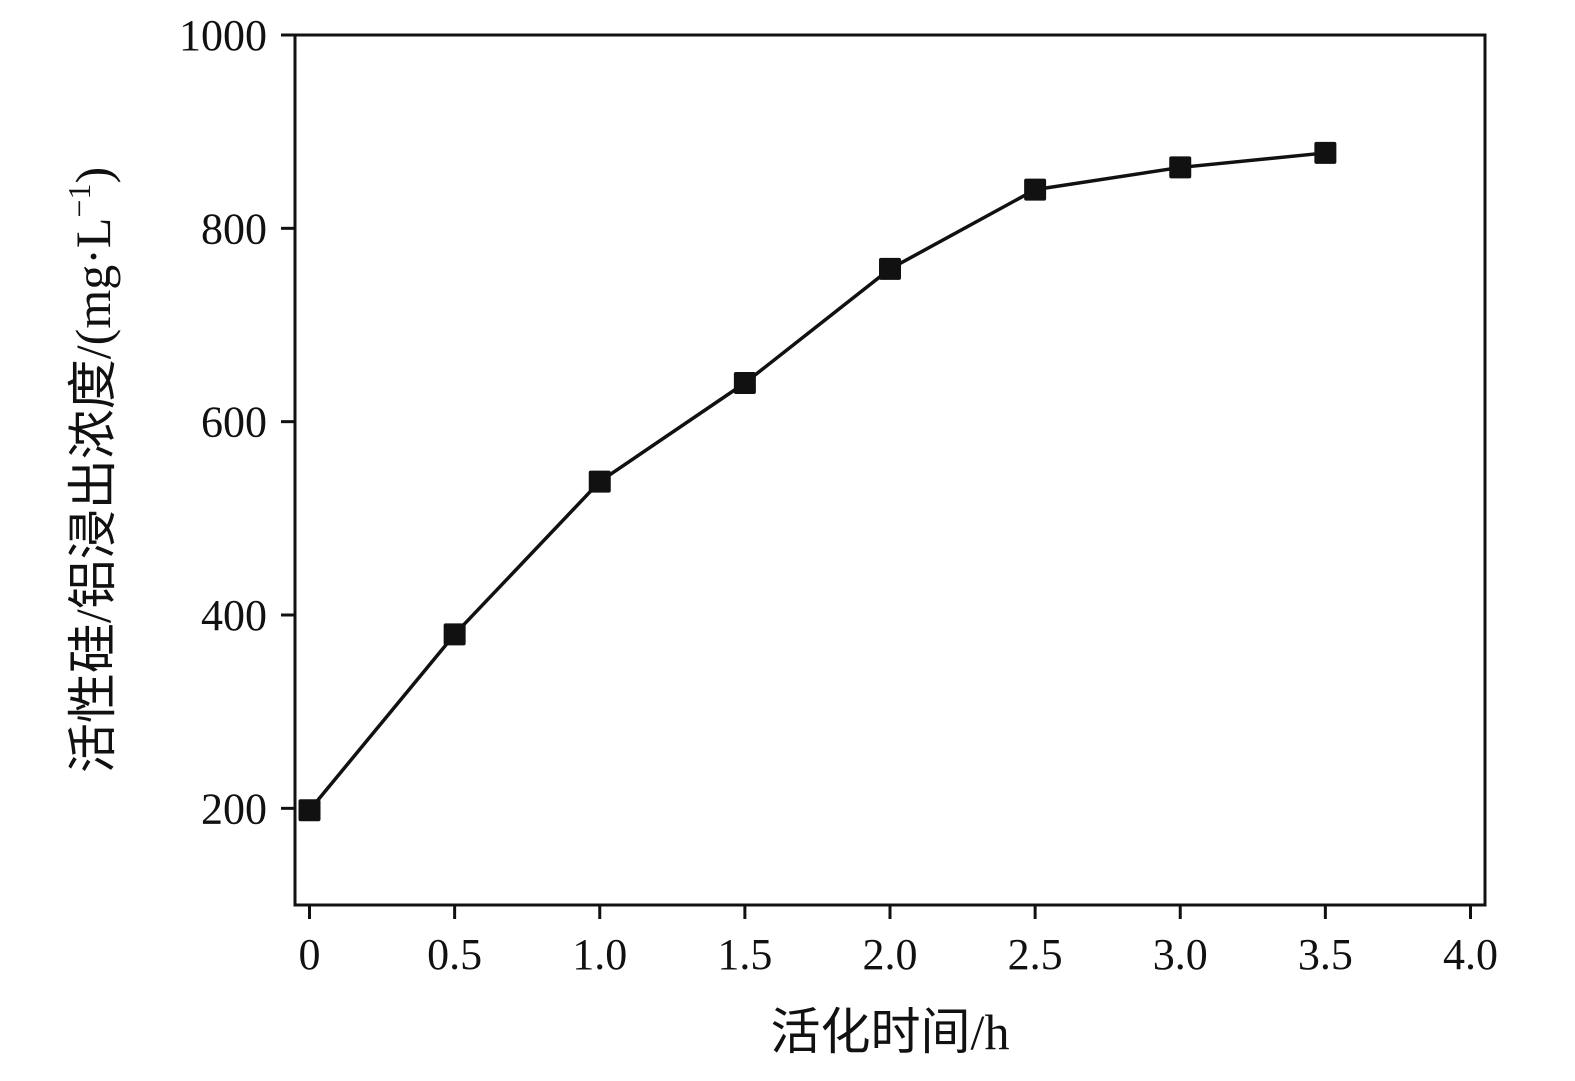 The width and height of the screenshot is (1575, 1081). I want to click on x-tick-label: 4.0, so click(1470, 954).